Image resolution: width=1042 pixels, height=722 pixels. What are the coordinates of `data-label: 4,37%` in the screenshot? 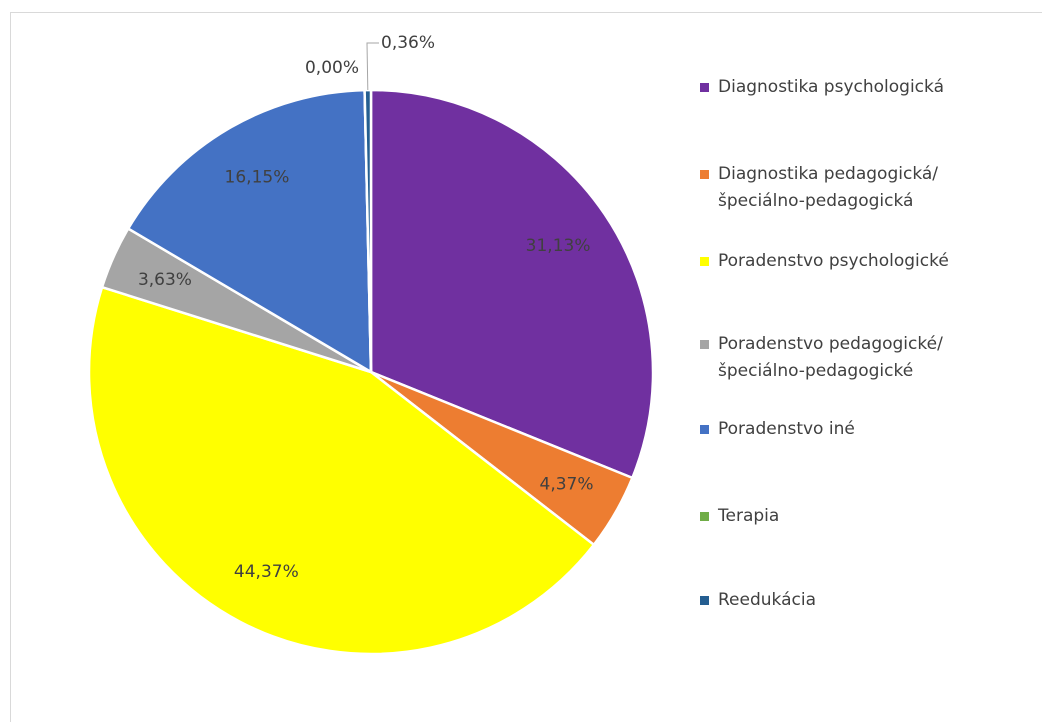 It's located at (567, 485).